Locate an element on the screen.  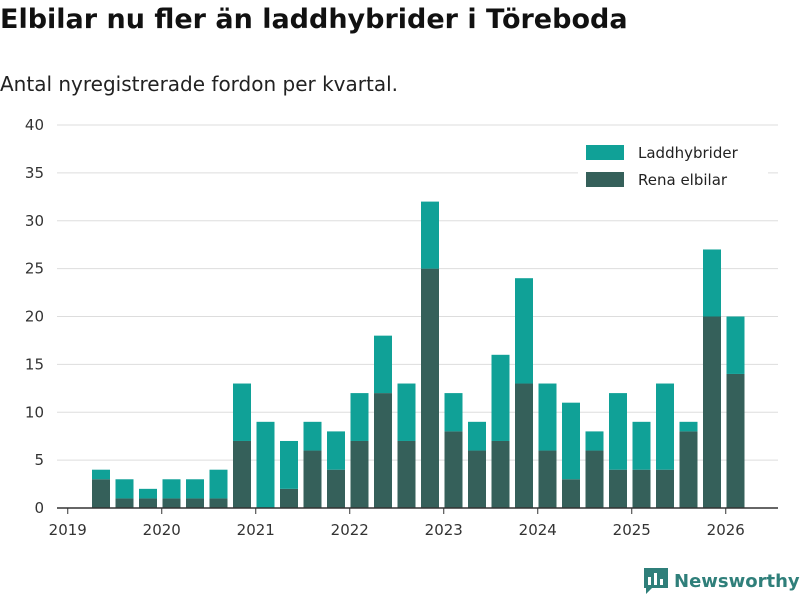
y-tick-label: 20 is located at coordinates (34, 317).